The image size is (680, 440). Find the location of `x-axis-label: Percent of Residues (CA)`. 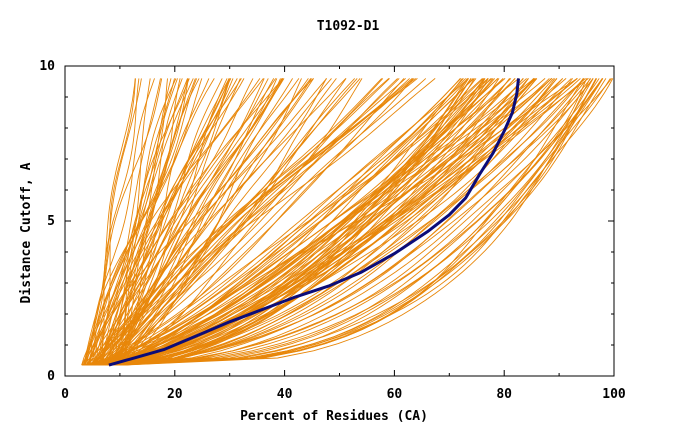

x-axis-label: Percent of Residues (CA) is located at coordinates (334, 416).